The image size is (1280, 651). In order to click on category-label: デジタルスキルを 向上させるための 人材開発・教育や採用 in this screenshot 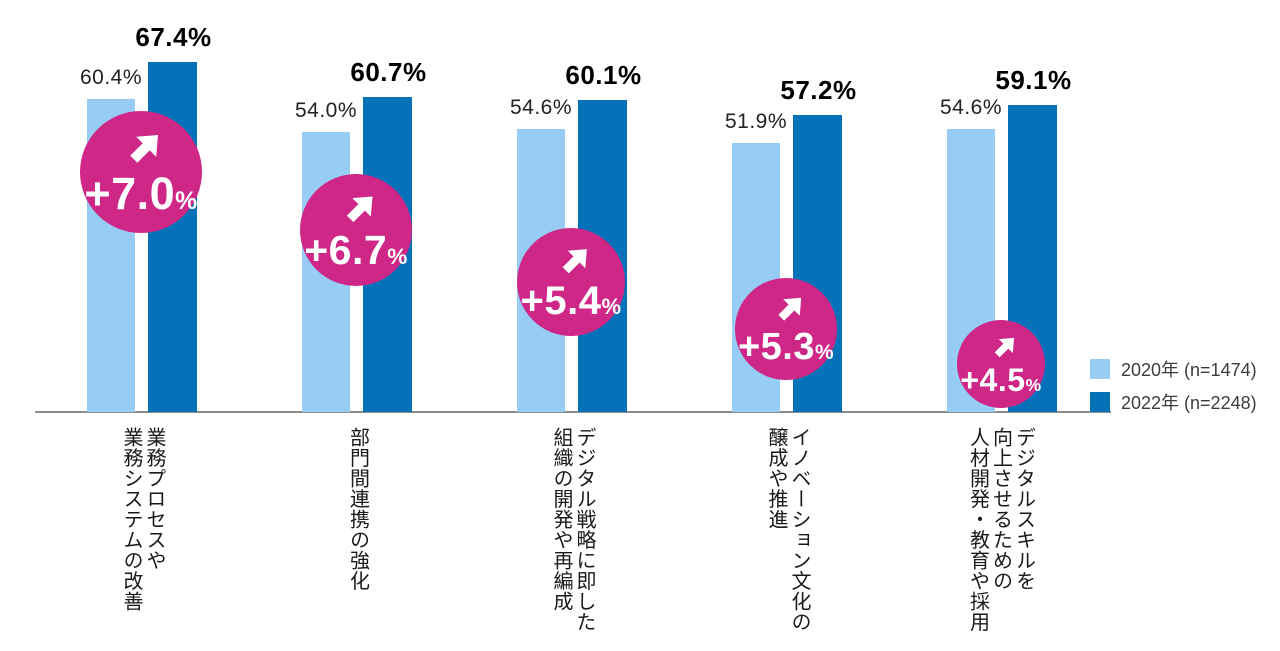, I will do `click(1000, 529)`.